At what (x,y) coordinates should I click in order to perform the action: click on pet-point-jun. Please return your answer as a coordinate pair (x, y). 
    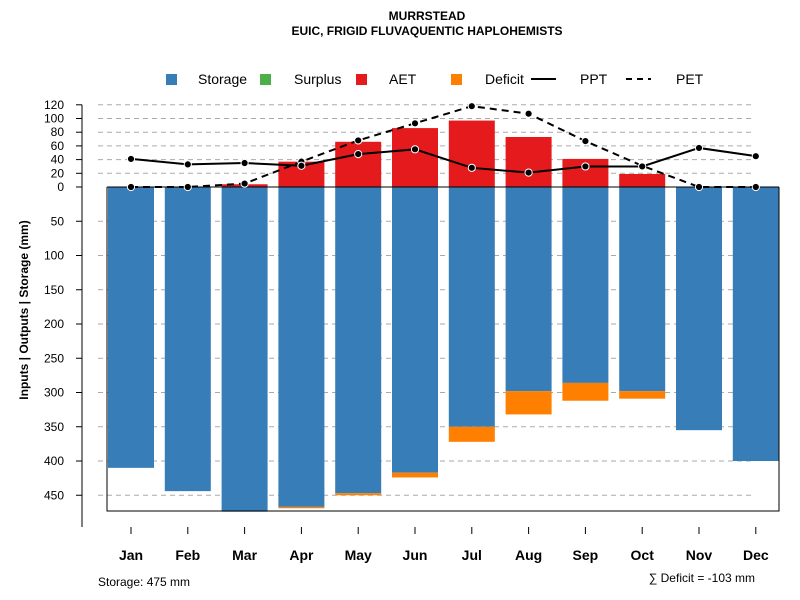
    Looking at the image, I should click on (415, 123).